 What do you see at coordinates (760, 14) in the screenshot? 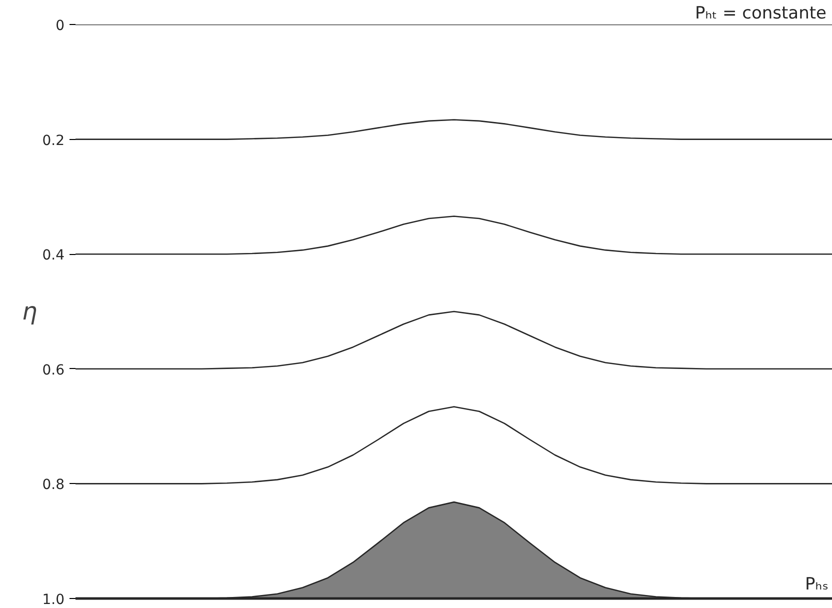
I see `text: Pₕₜ = constante` at bounding box center [760, 14].